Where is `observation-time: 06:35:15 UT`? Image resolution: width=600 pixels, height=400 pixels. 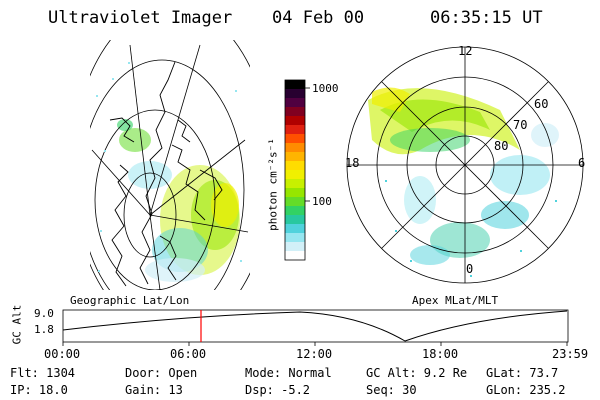 observation-time: 06:35:15 UT is located at coordinates (486, 18).